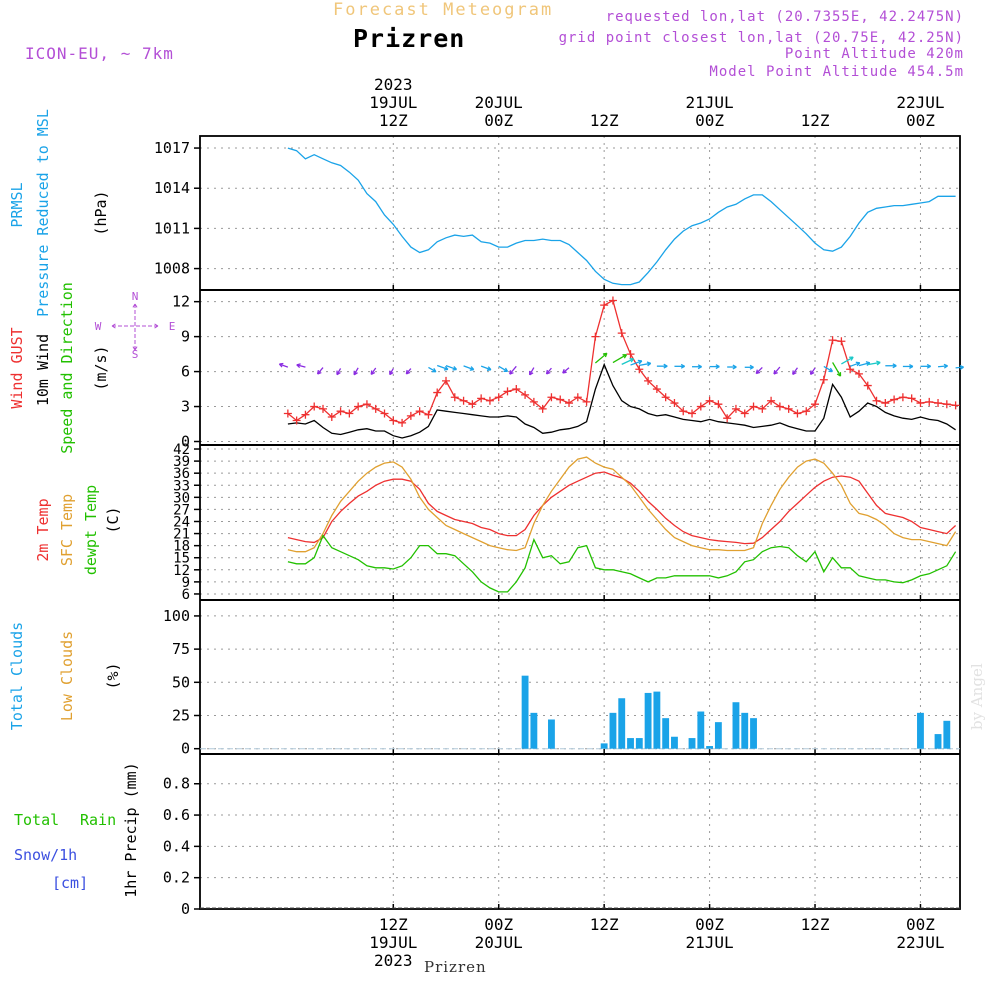  Describe the element at coordinates (181, 450) in the screenshot. I see `y-tick-label: 42` at that location.